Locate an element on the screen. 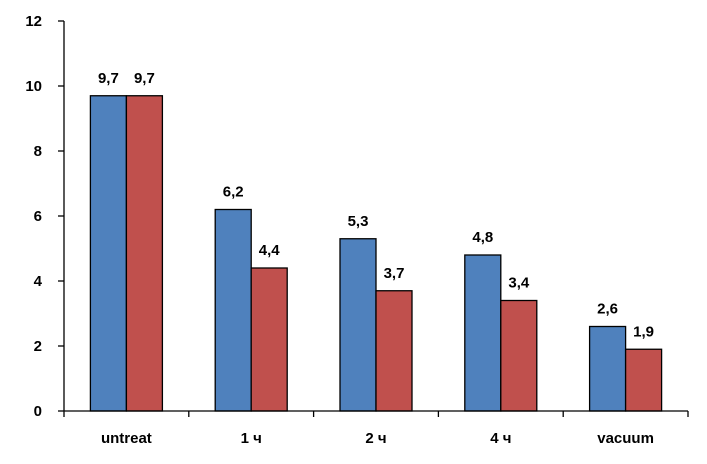  y-ticks-layer: 0 2 4 6 8 10 12 is located at coordinates (44, 216).